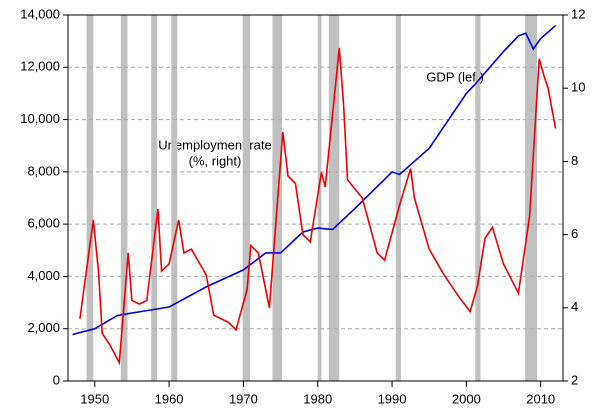  I want to click on y-tick-label: 8,000, so click(43, 170).